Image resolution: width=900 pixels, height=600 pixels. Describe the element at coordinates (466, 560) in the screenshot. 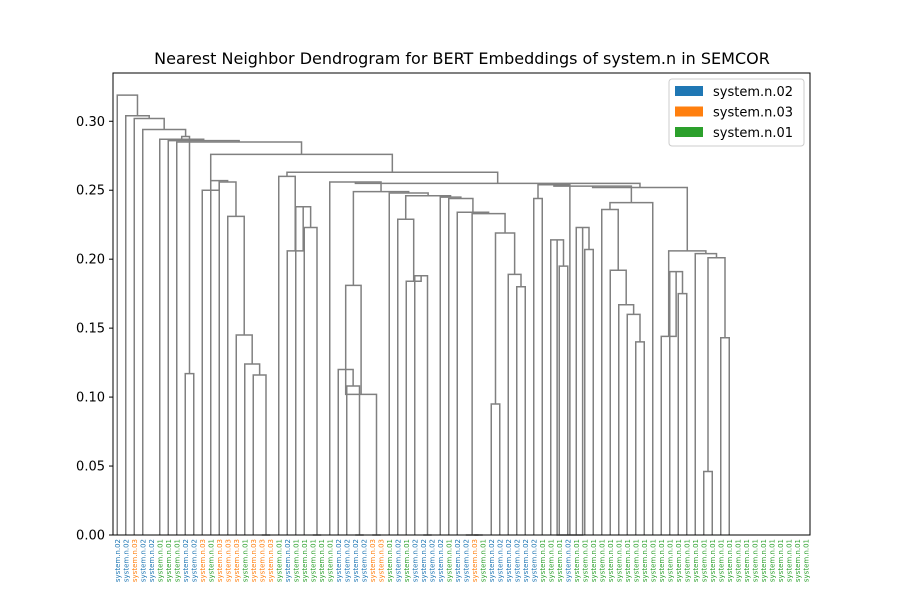

I see `leaf-label-41: system.n.02` at that location.